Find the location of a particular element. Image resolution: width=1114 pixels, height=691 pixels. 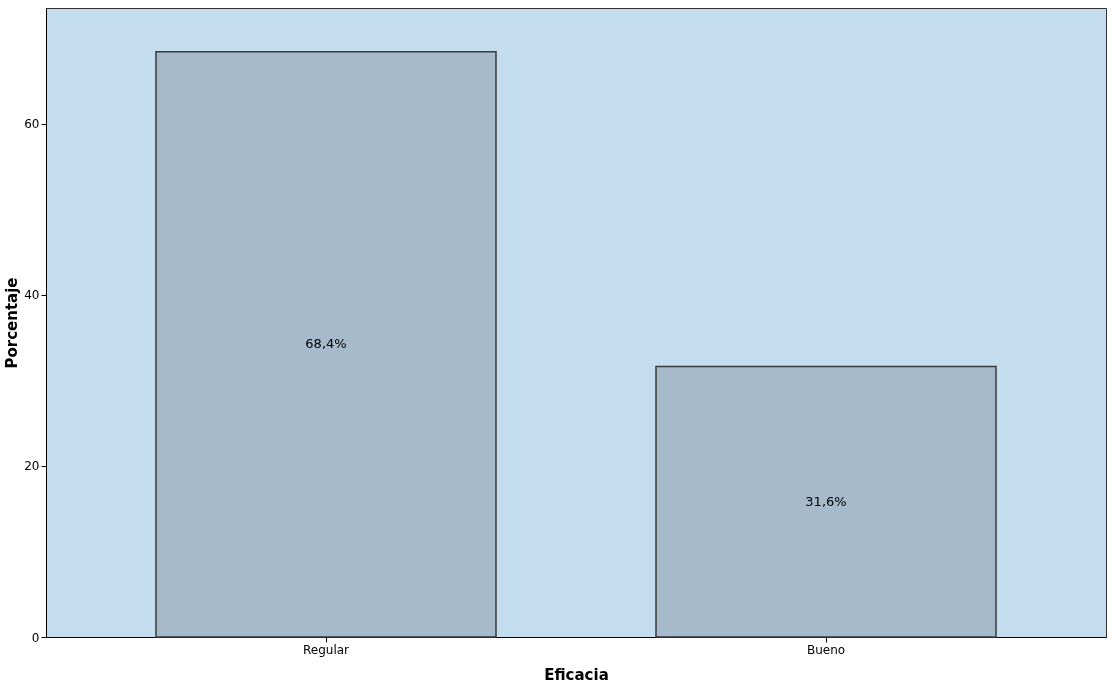

y-axis-title: Porcentaje is located at coordinates (12, 323).